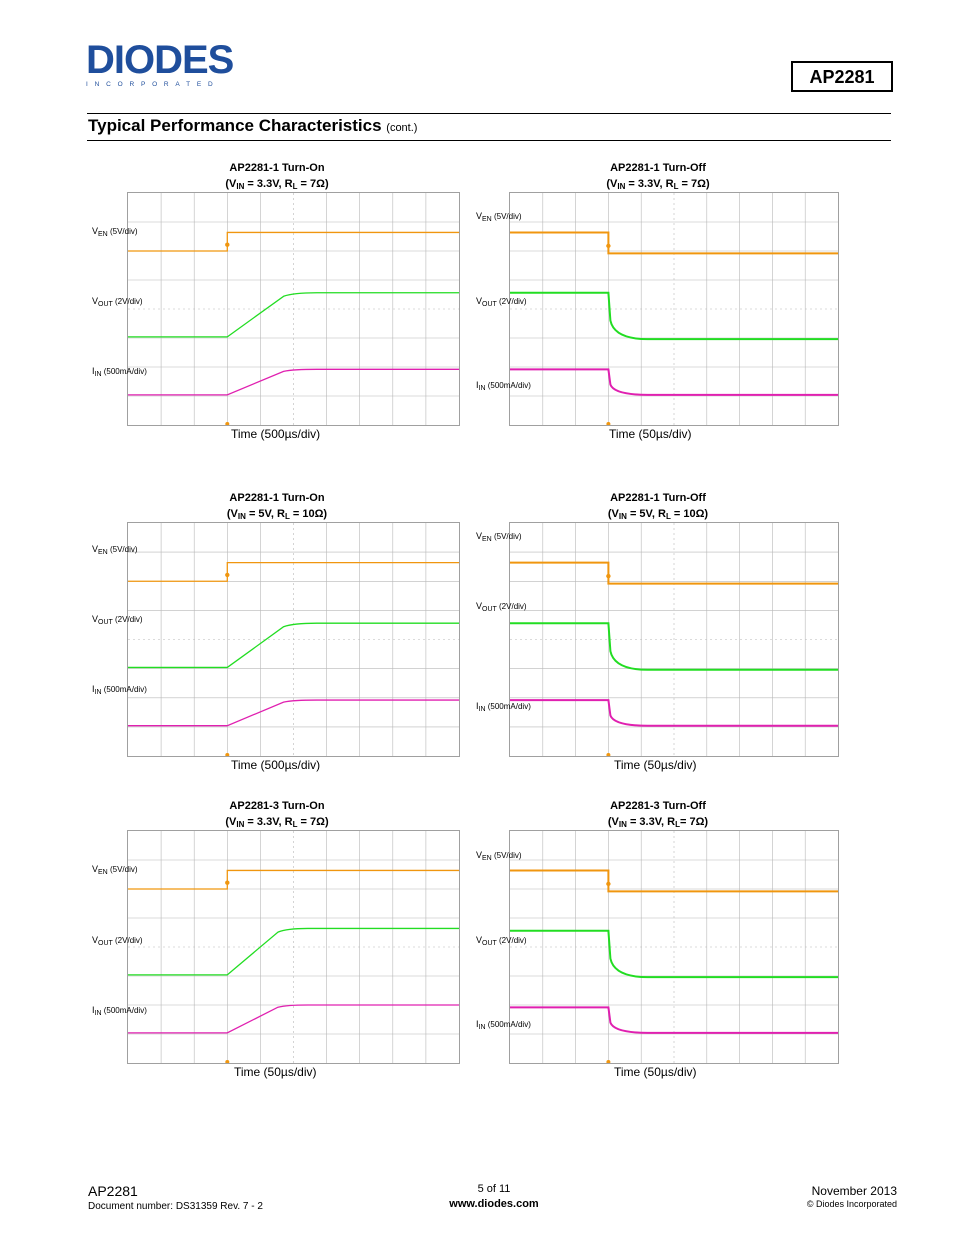 This screenshot has width=954, height=1235. I want to click on footer-page: 5 of 11, so click(494, 1189).